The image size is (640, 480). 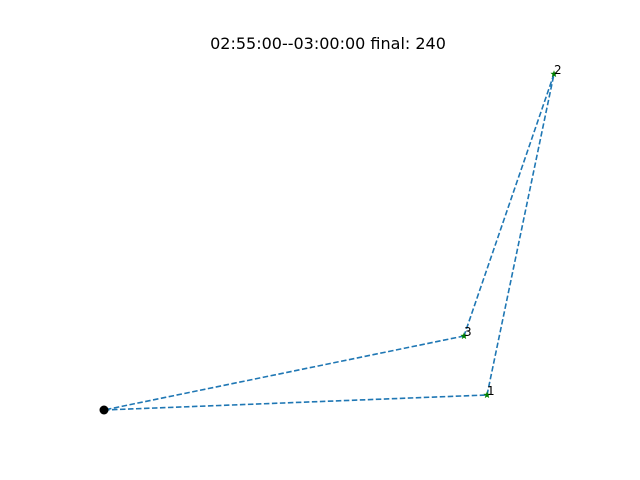 What do you see at coordinates (284, 373) in the screenshot?
I see `route-segment-3-to-depot` at bounding box center [284, 373].